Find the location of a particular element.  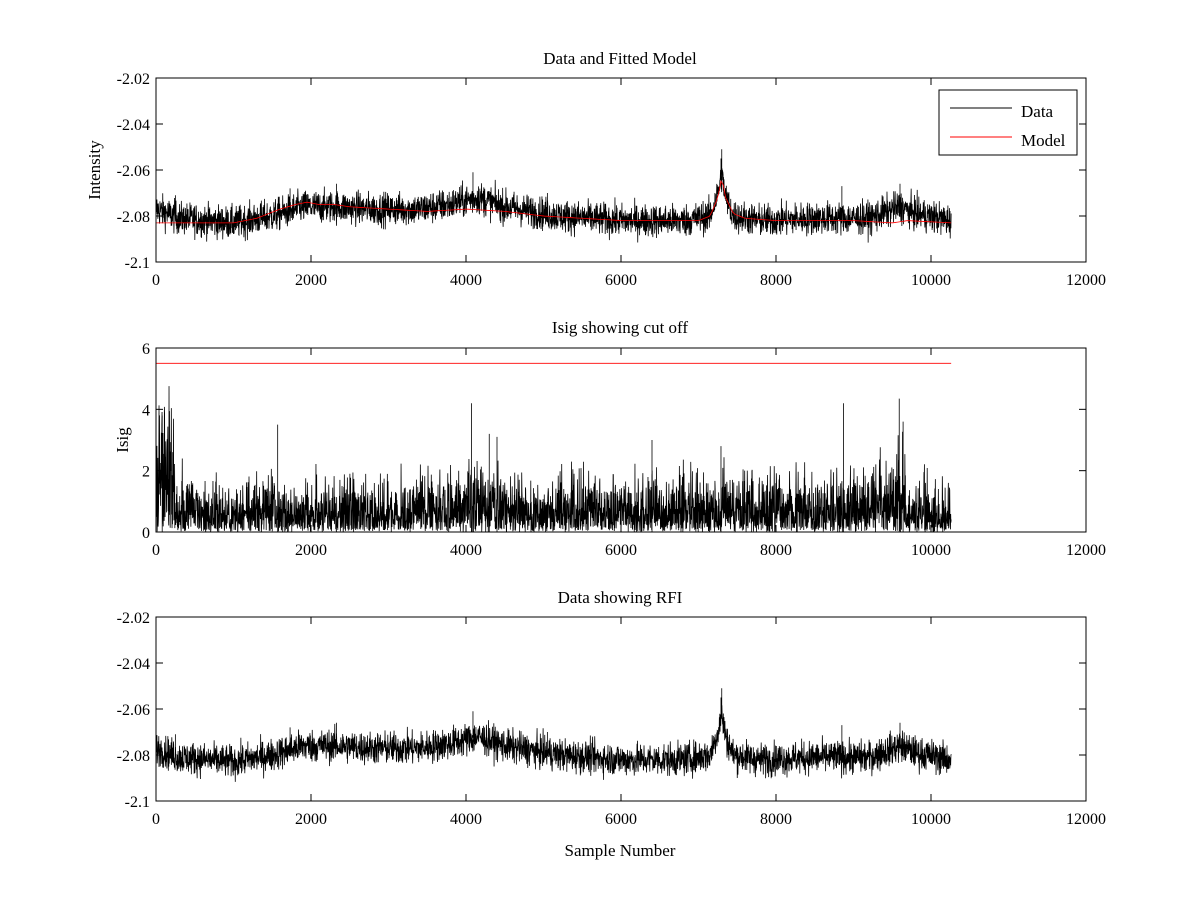

panel-title: Isig showing cut off is located at coordinates (620, 327).